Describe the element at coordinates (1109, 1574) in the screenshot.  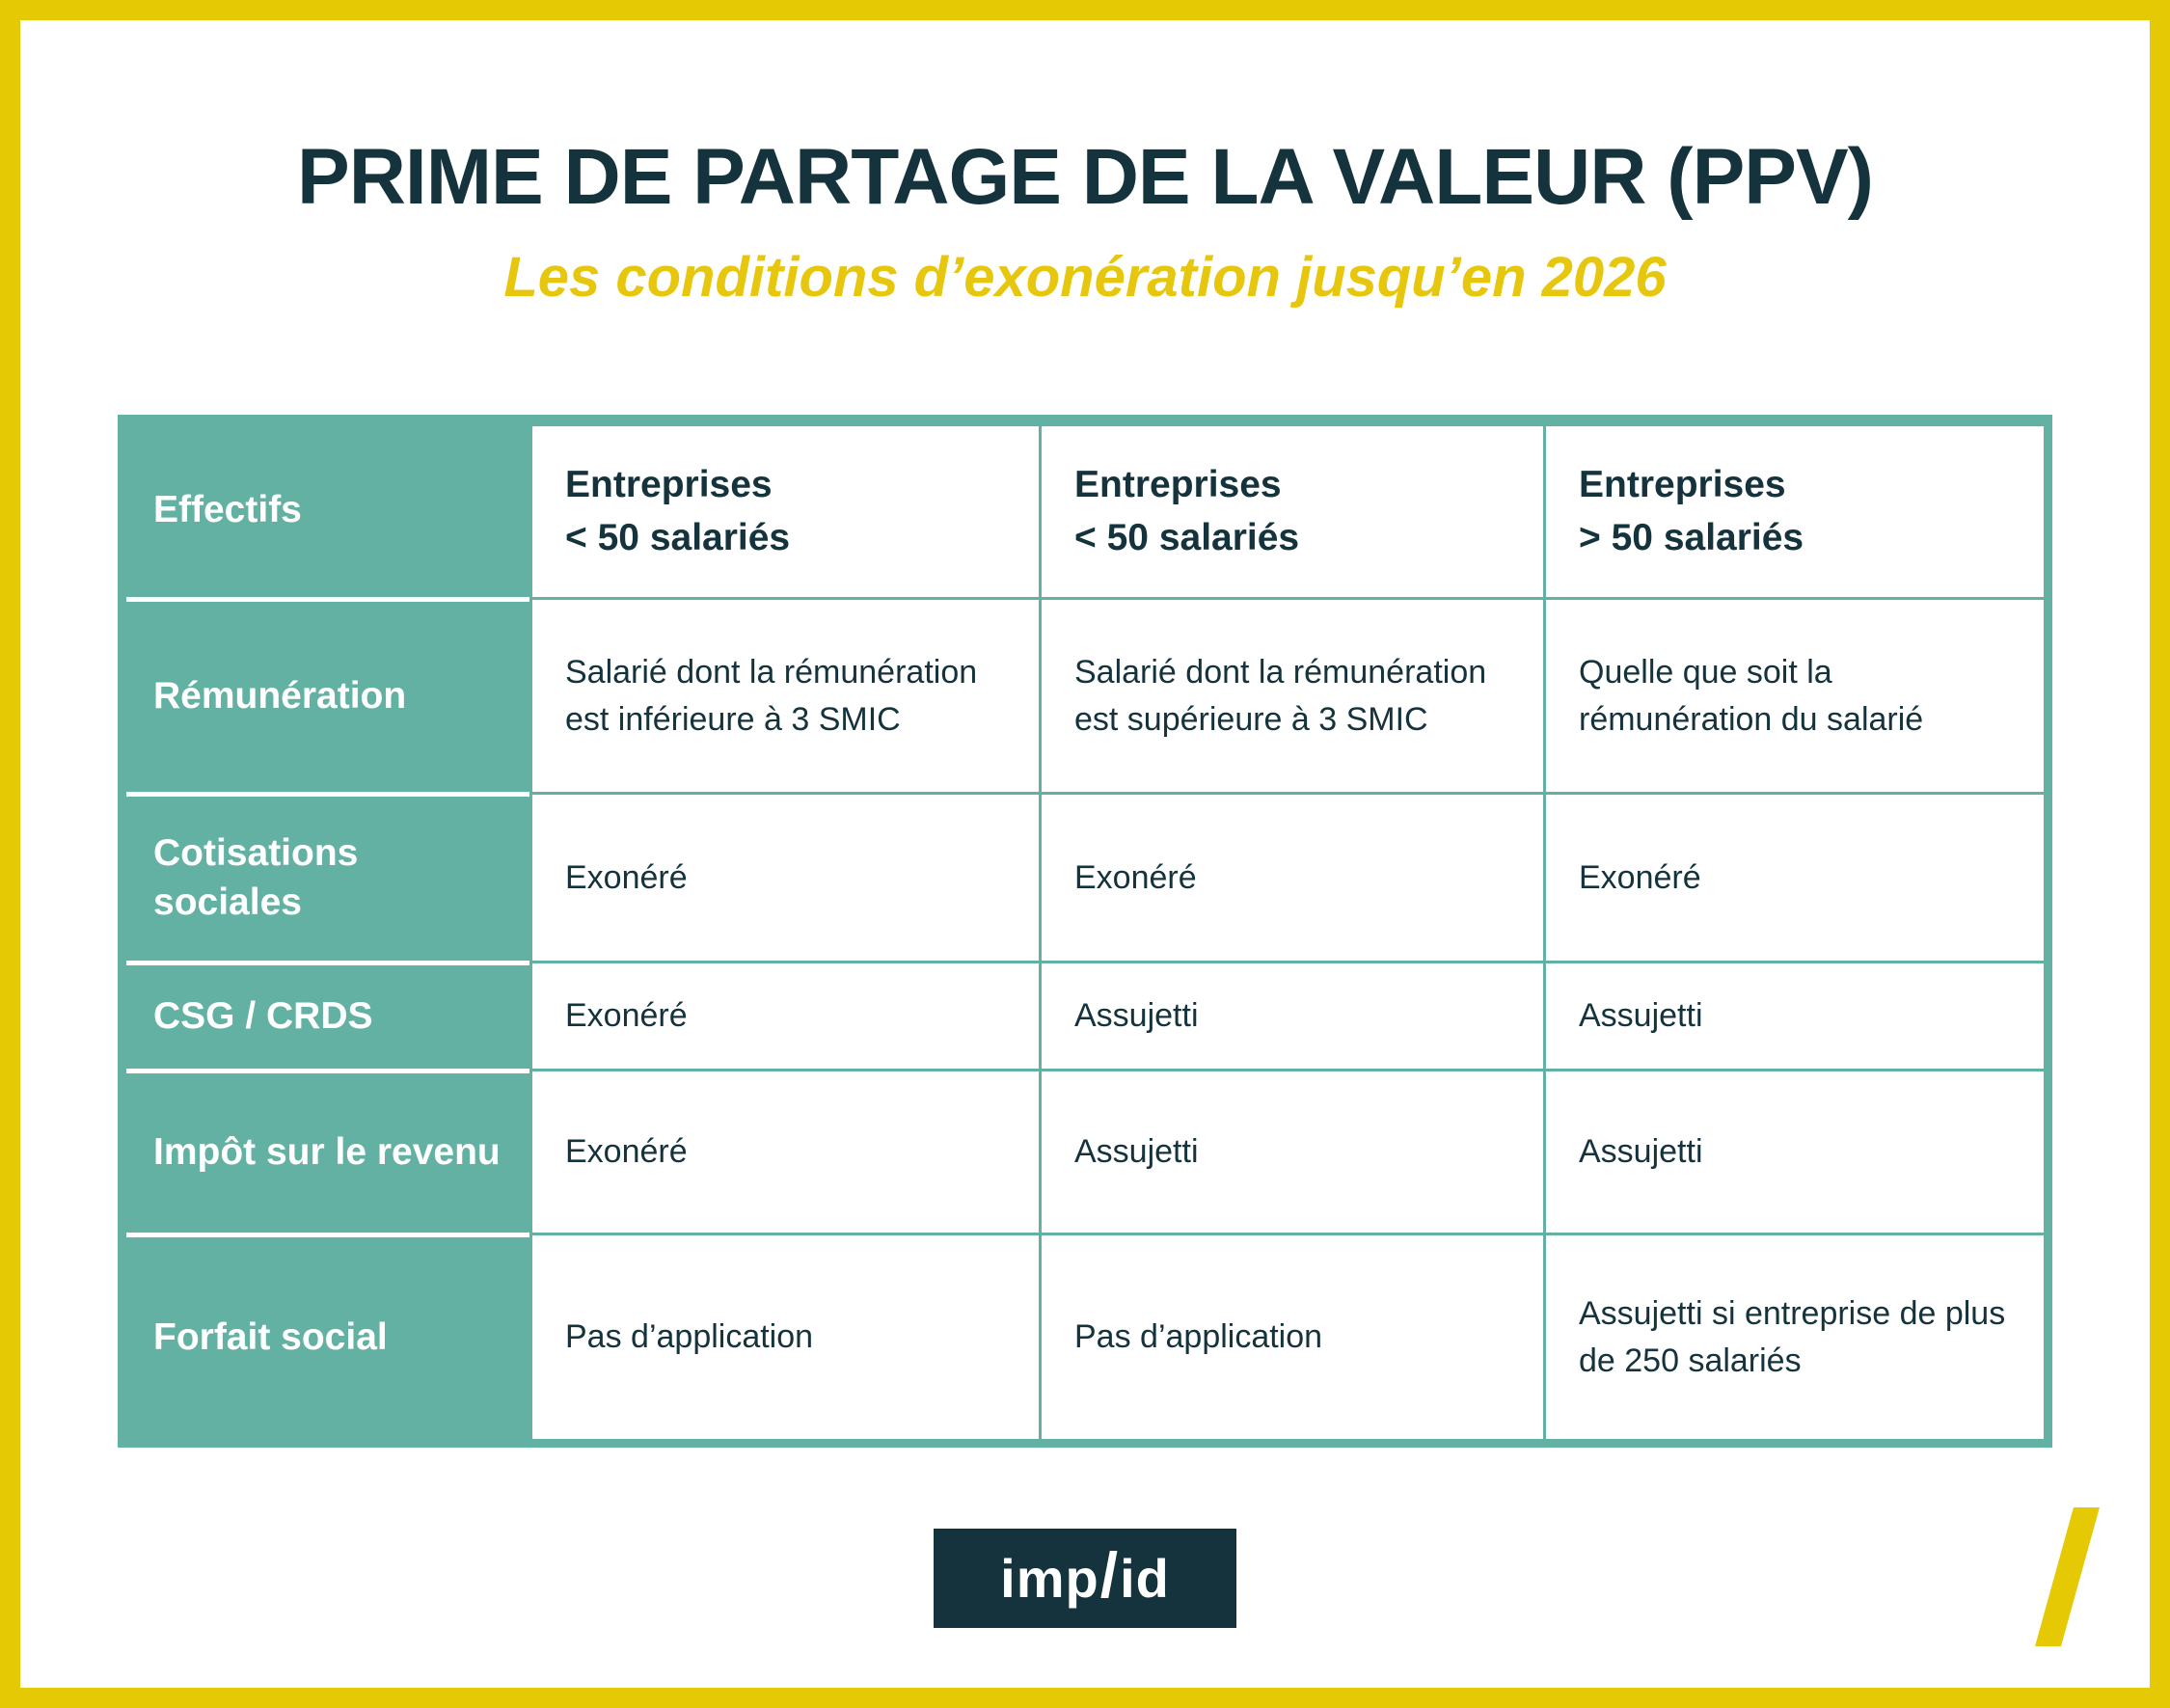
I see `implid-logo-slash: /` at that location.